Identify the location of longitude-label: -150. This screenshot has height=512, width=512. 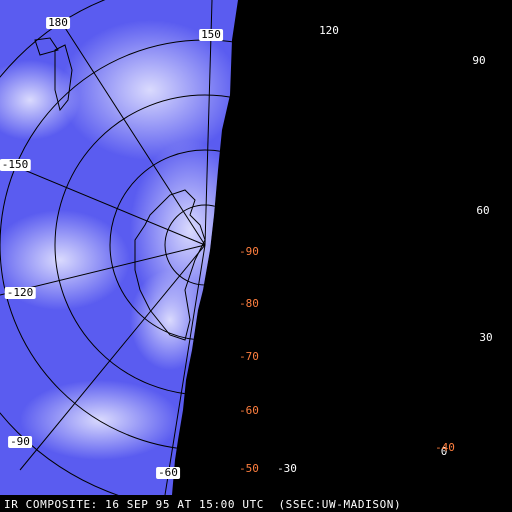
(15, 164).